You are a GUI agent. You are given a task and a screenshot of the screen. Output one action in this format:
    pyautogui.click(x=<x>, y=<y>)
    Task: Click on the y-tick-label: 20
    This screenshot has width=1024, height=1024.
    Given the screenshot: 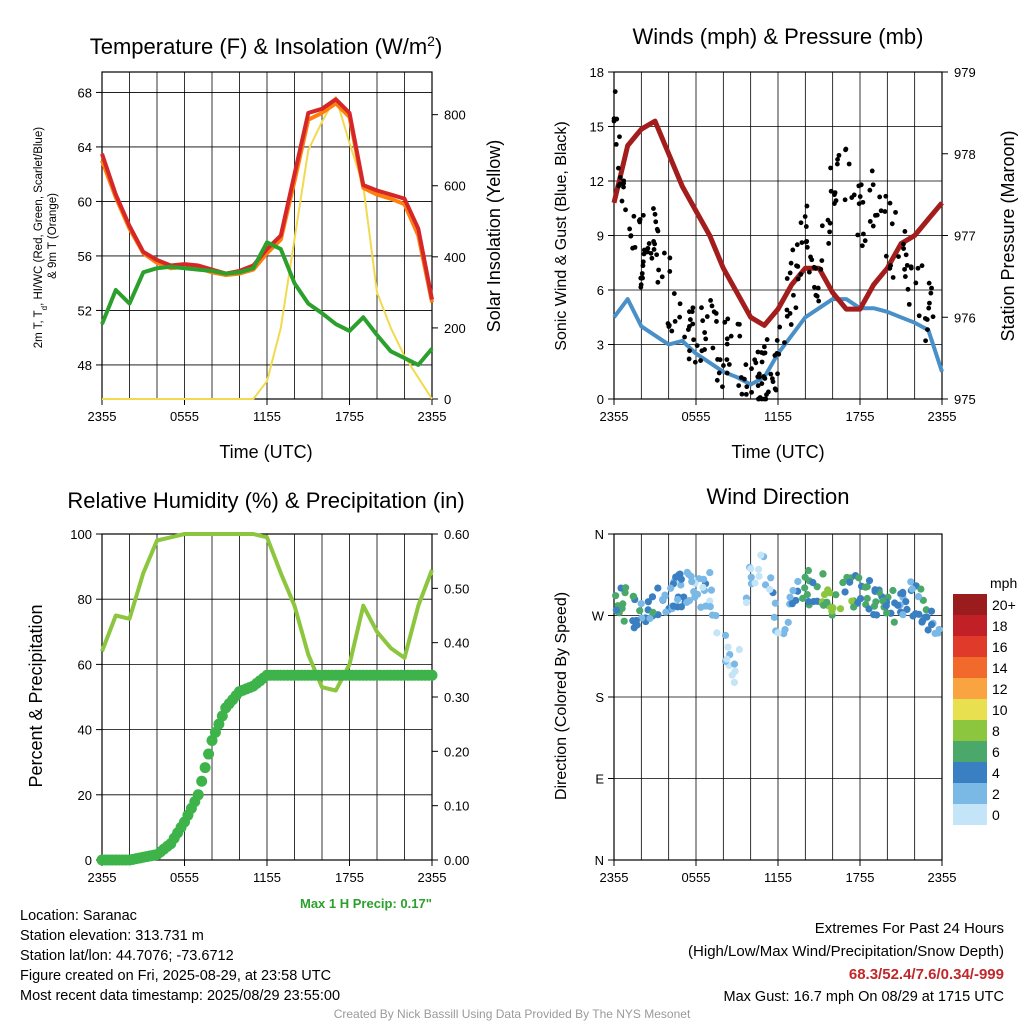 What is the action you would take?
    pyautogui.click(x=85, y=795)
    